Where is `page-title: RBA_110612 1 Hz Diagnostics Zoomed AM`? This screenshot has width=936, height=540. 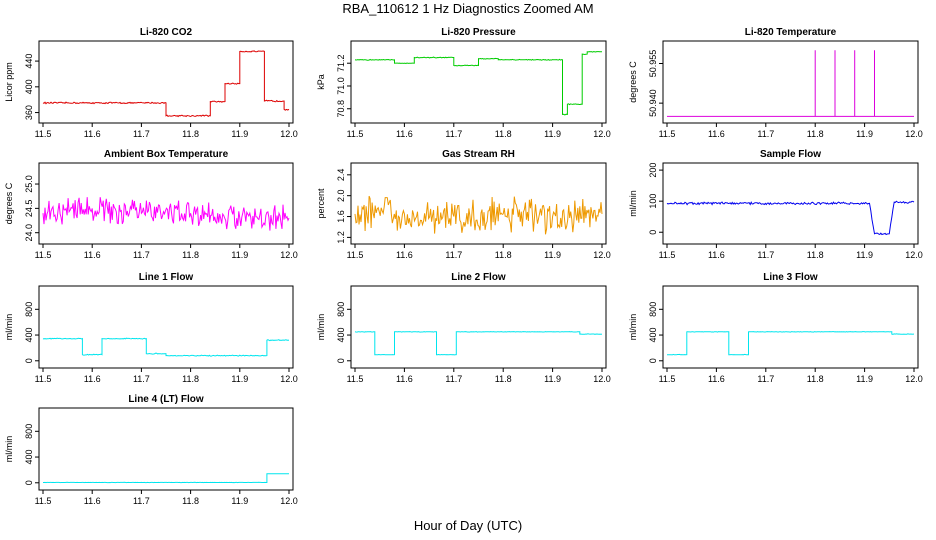 page-title: RBA_110612 1 Hz Diagnostics Zoomed AM is located at coordinates (468, 8).